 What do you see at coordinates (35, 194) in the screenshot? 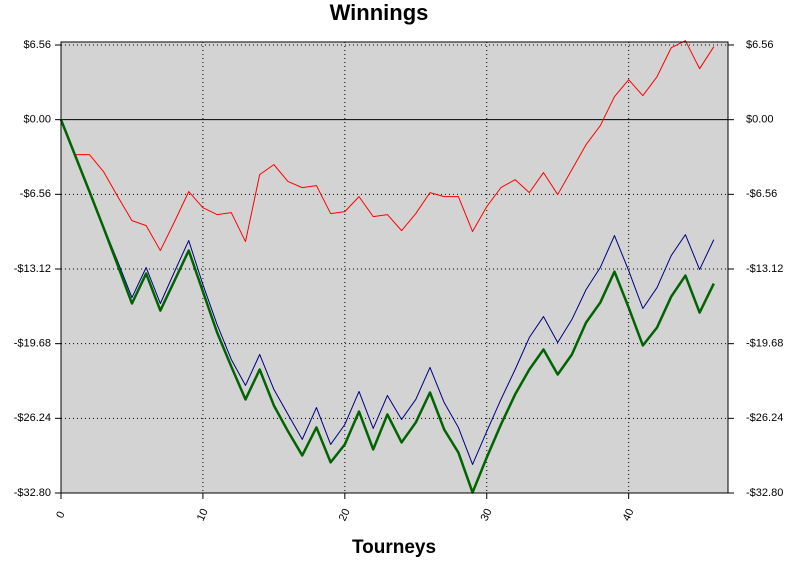
I see `y-tick-label: -$6.56` at bounding box center [35, 194].